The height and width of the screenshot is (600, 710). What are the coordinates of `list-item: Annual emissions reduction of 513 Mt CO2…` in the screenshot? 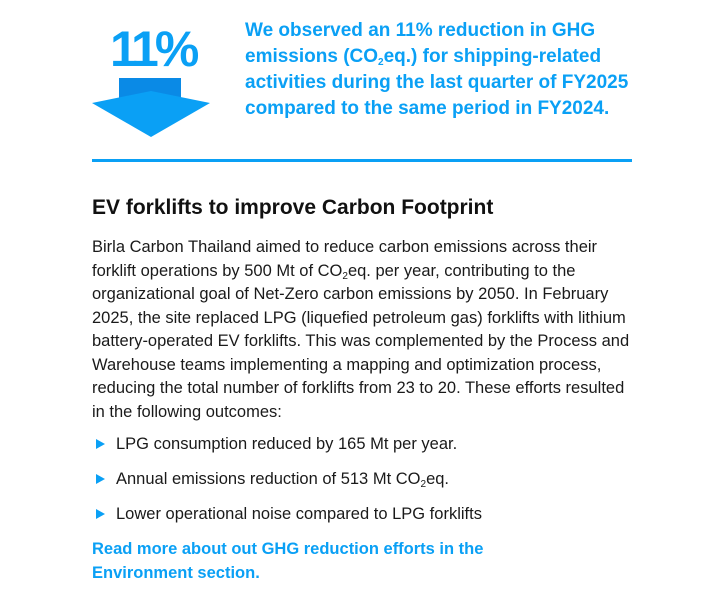 It's located at (352, 484).